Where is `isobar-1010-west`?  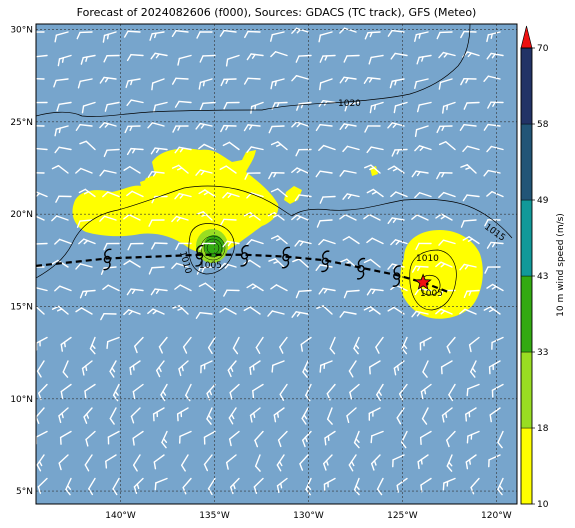 isobar-1010-west is located at coordinates (211, 249).